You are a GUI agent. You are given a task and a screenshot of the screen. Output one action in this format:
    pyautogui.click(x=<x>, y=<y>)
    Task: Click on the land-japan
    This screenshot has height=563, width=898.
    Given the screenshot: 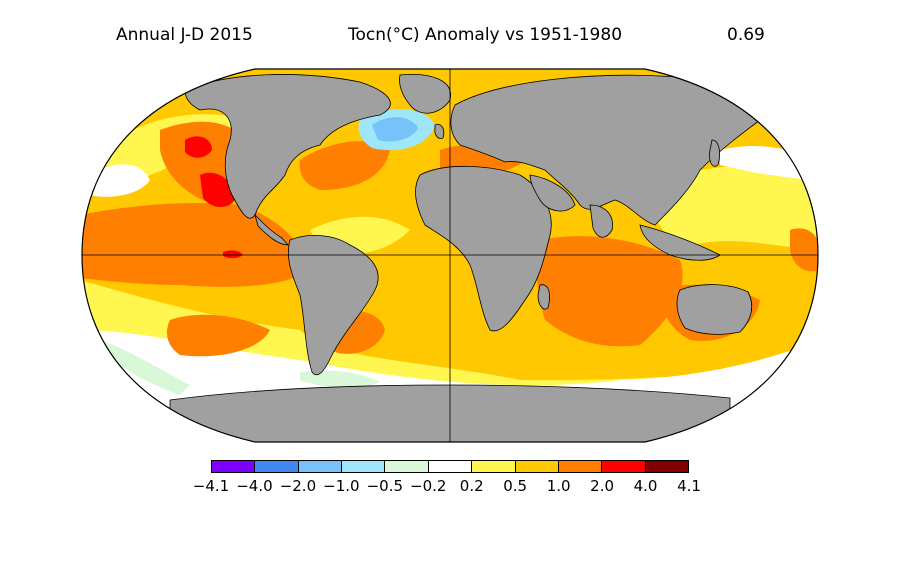 What is the action you would take?
    pyautogui.click(x=714, y=153)
    